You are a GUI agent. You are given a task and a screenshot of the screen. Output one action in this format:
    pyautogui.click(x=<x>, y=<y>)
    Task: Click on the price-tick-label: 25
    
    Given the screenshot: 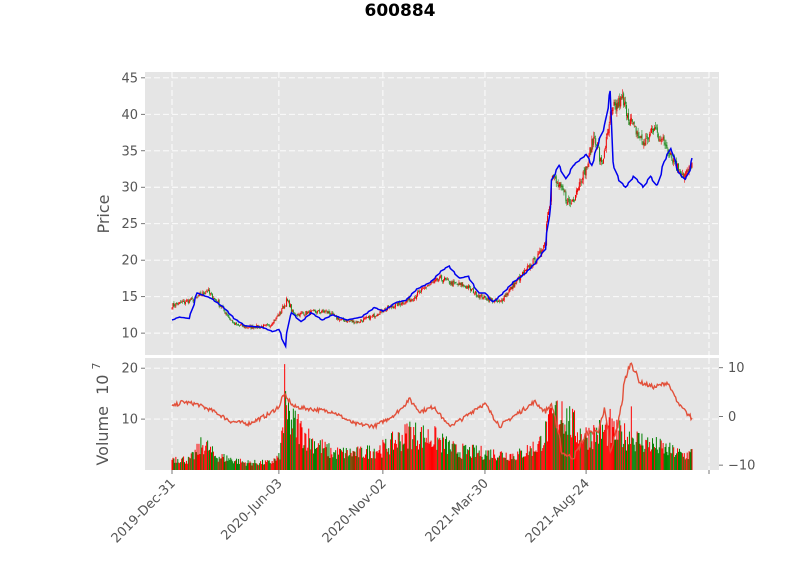 What is the action you would take?
    pyautogui.click(x=129, y=224)
    